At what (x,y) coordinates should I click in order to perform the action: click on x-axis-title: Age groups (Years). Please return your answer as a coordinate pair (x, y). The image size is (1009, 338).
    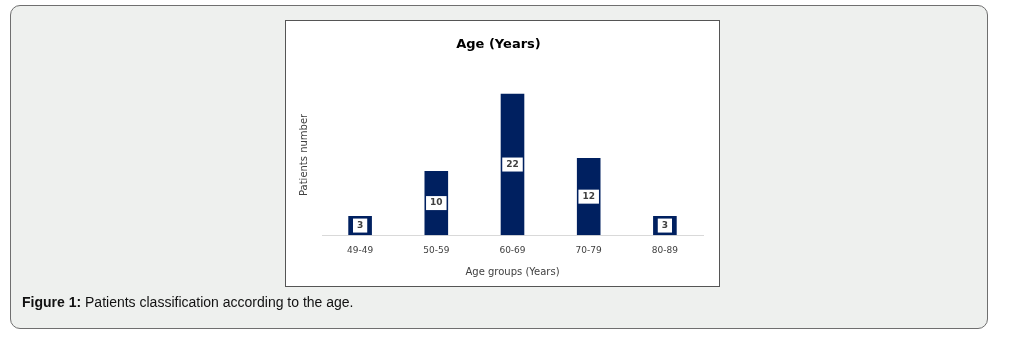
    Looking at the image, I should click on (512, 271).